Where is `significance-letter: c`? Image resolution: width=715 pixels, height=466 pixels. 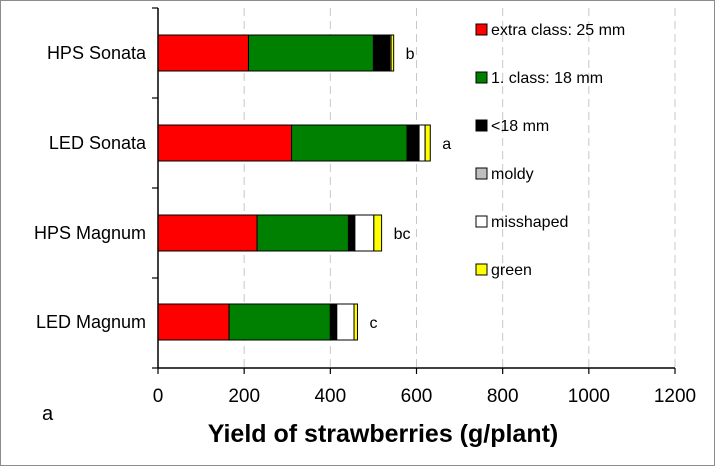 significance-letter: c is located at coordinates (373, 323).